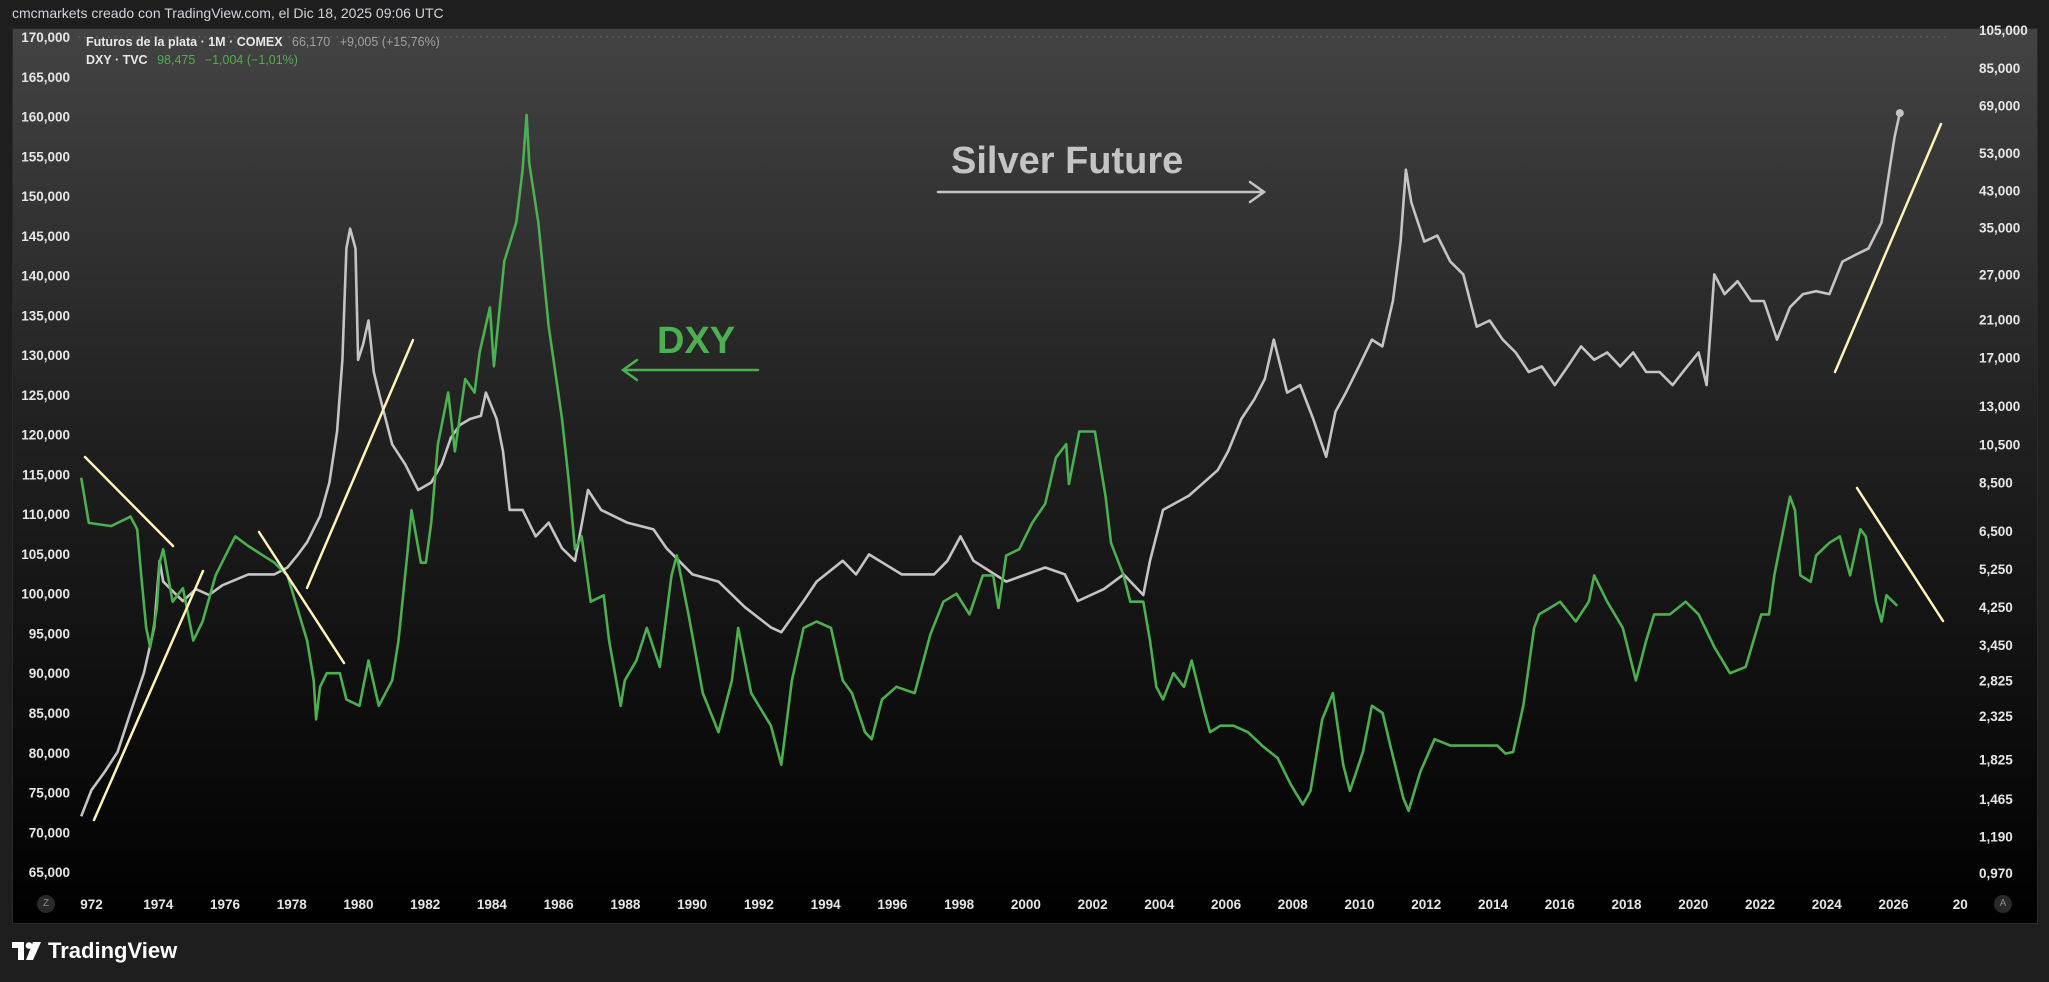 The width and height of the screenshot is (2049, 982). What do you see at coordinates (1999, 191) in the screenshot?
I see `right-axis-tick-label: 43,000` at bounding box center [1999, 191].